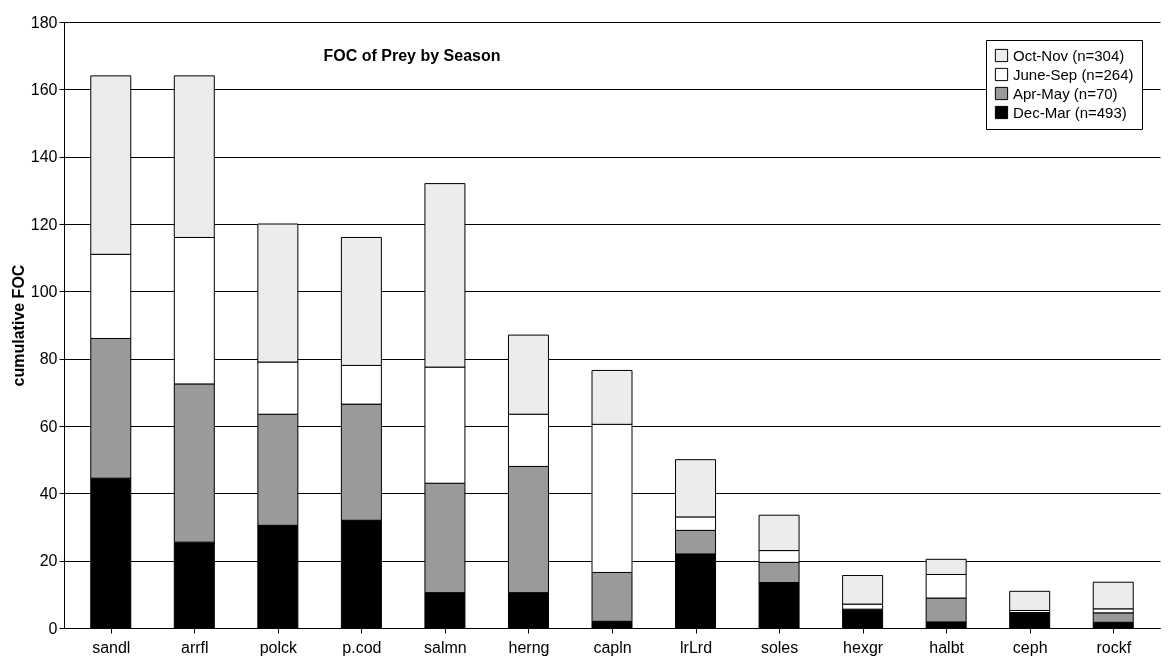  What do you see at coordinates (44, 89) in the screenshot?
I see `y-tick-label: 160` at bounding box center [44, 89].